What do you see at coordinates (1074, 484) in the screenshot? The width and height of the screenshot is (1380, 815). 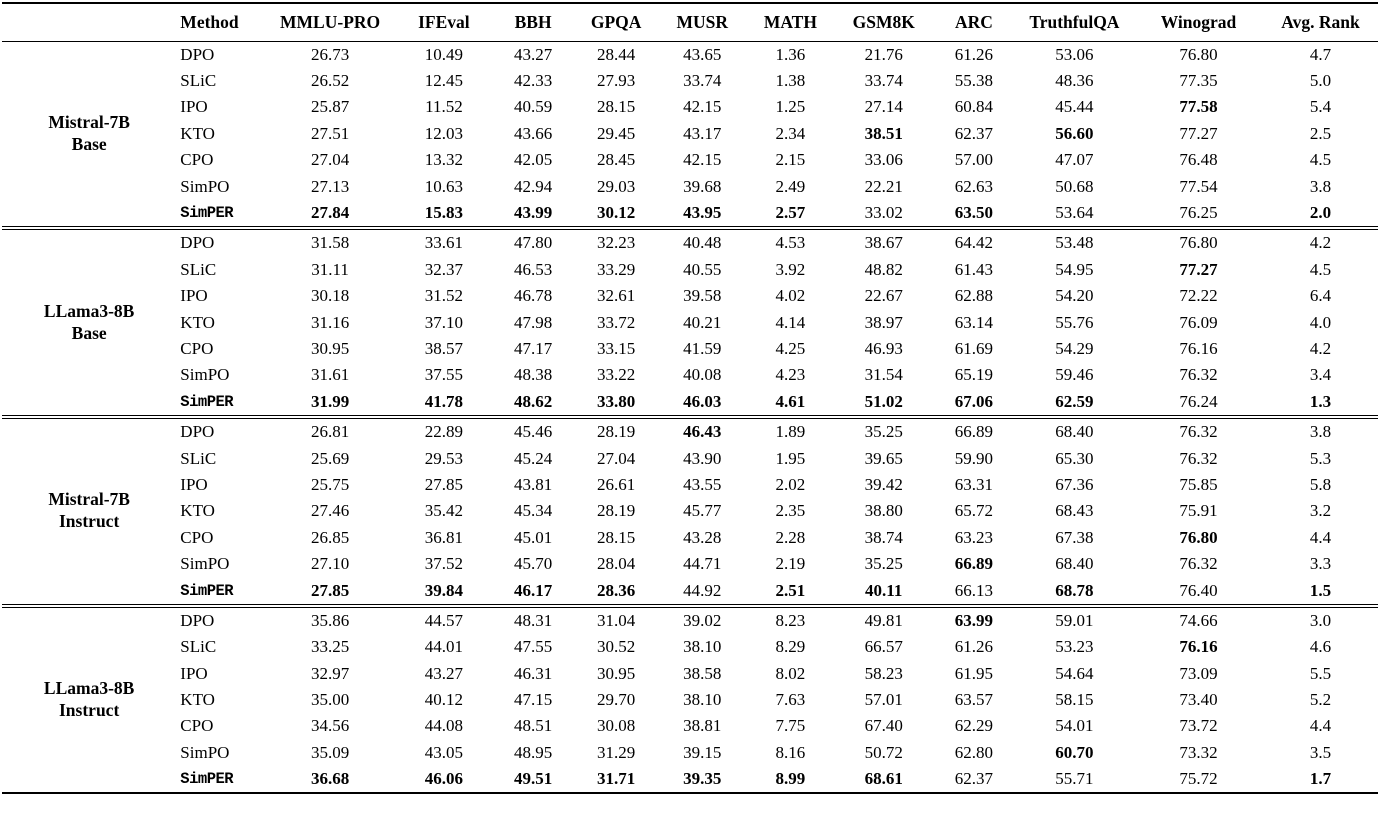 I see `score-cell: 67.36` at bounding box center [1074, 484].